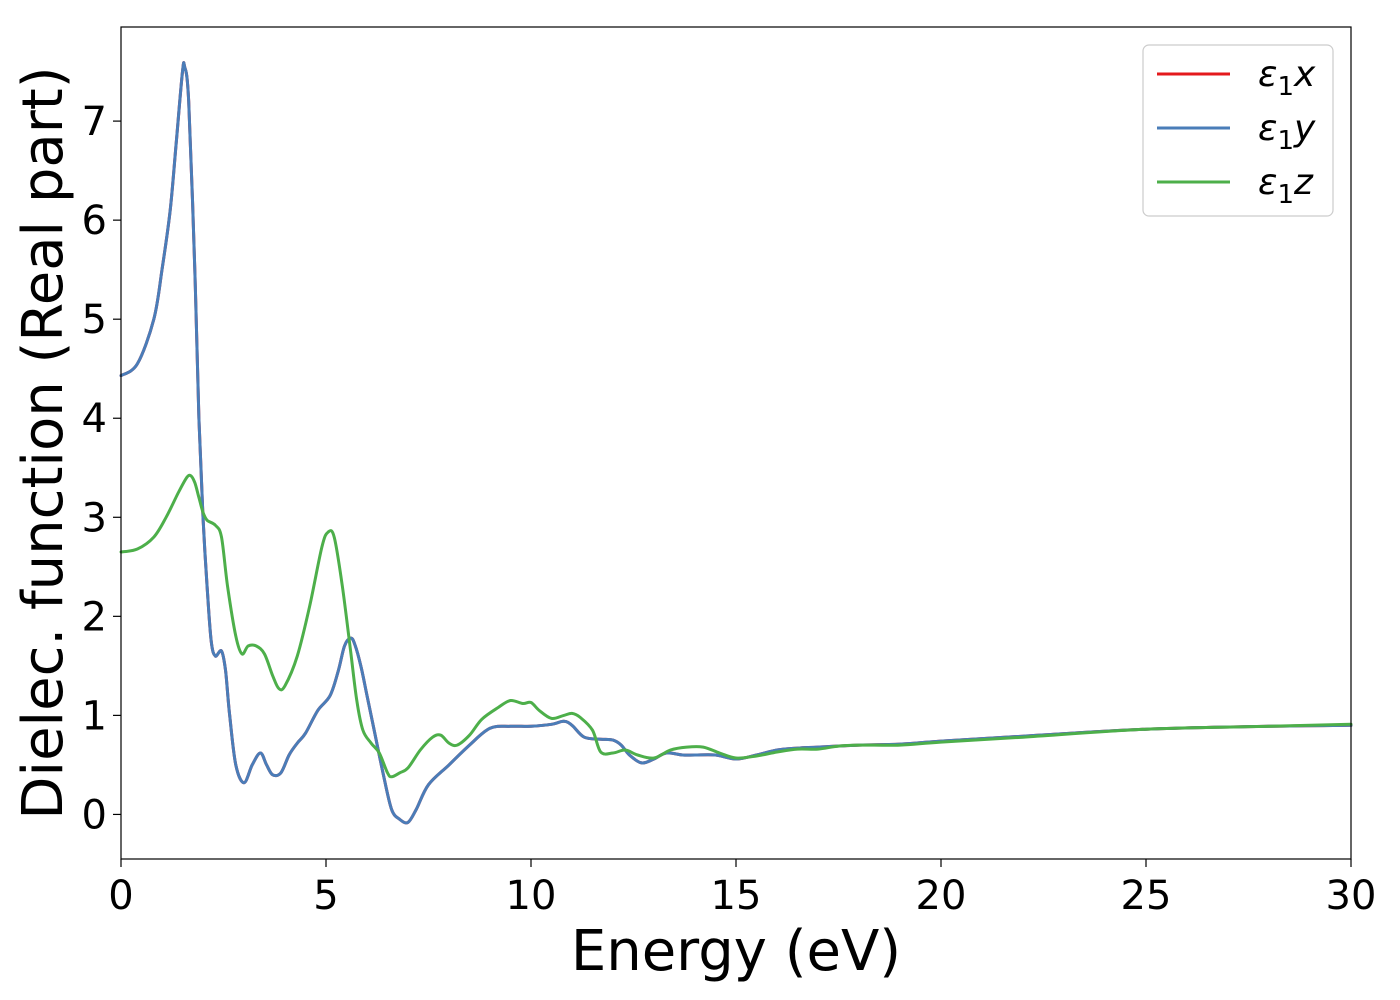 Image resolution: width=1400 pixels, height=1000 pixels. What do you see at coordinates (736, 951) in the screenshot?
I see `x-axis-label: Energy (eV)` at bounding box center [736, 951].